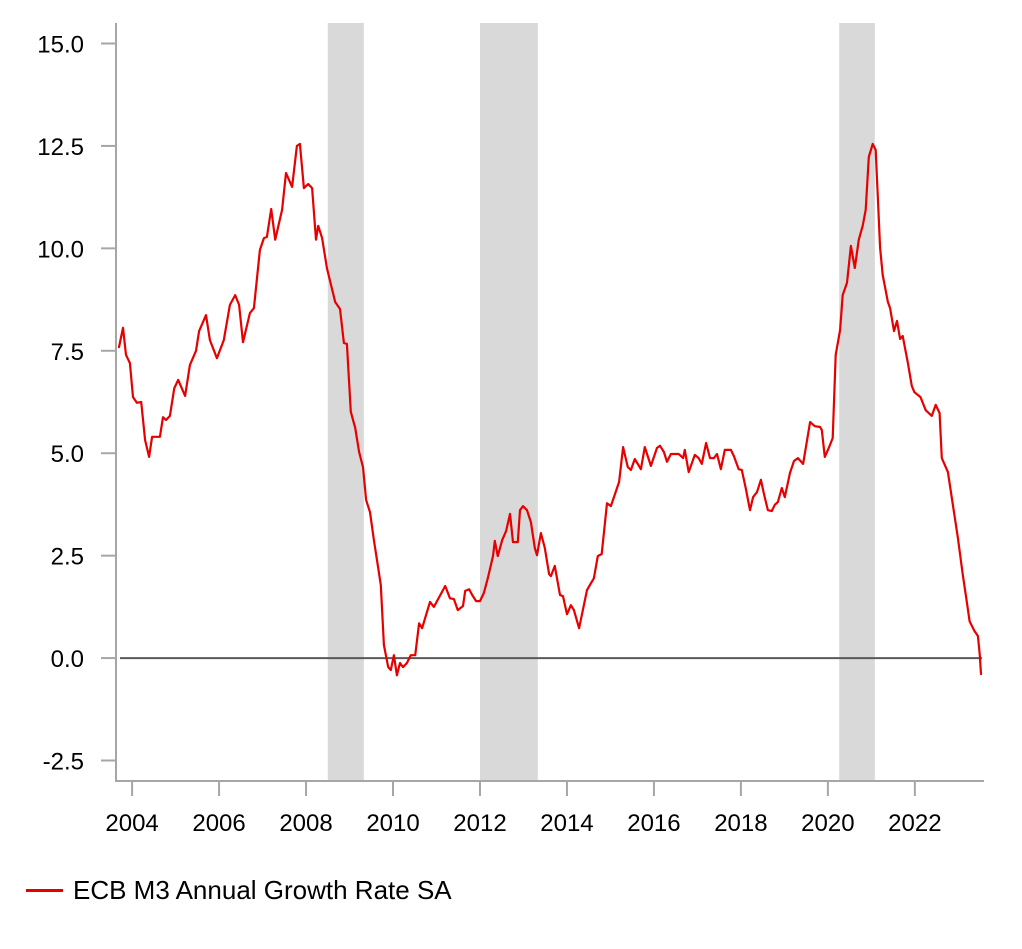  I want to click on y-tick-label: 2.5, so click(67, 557).